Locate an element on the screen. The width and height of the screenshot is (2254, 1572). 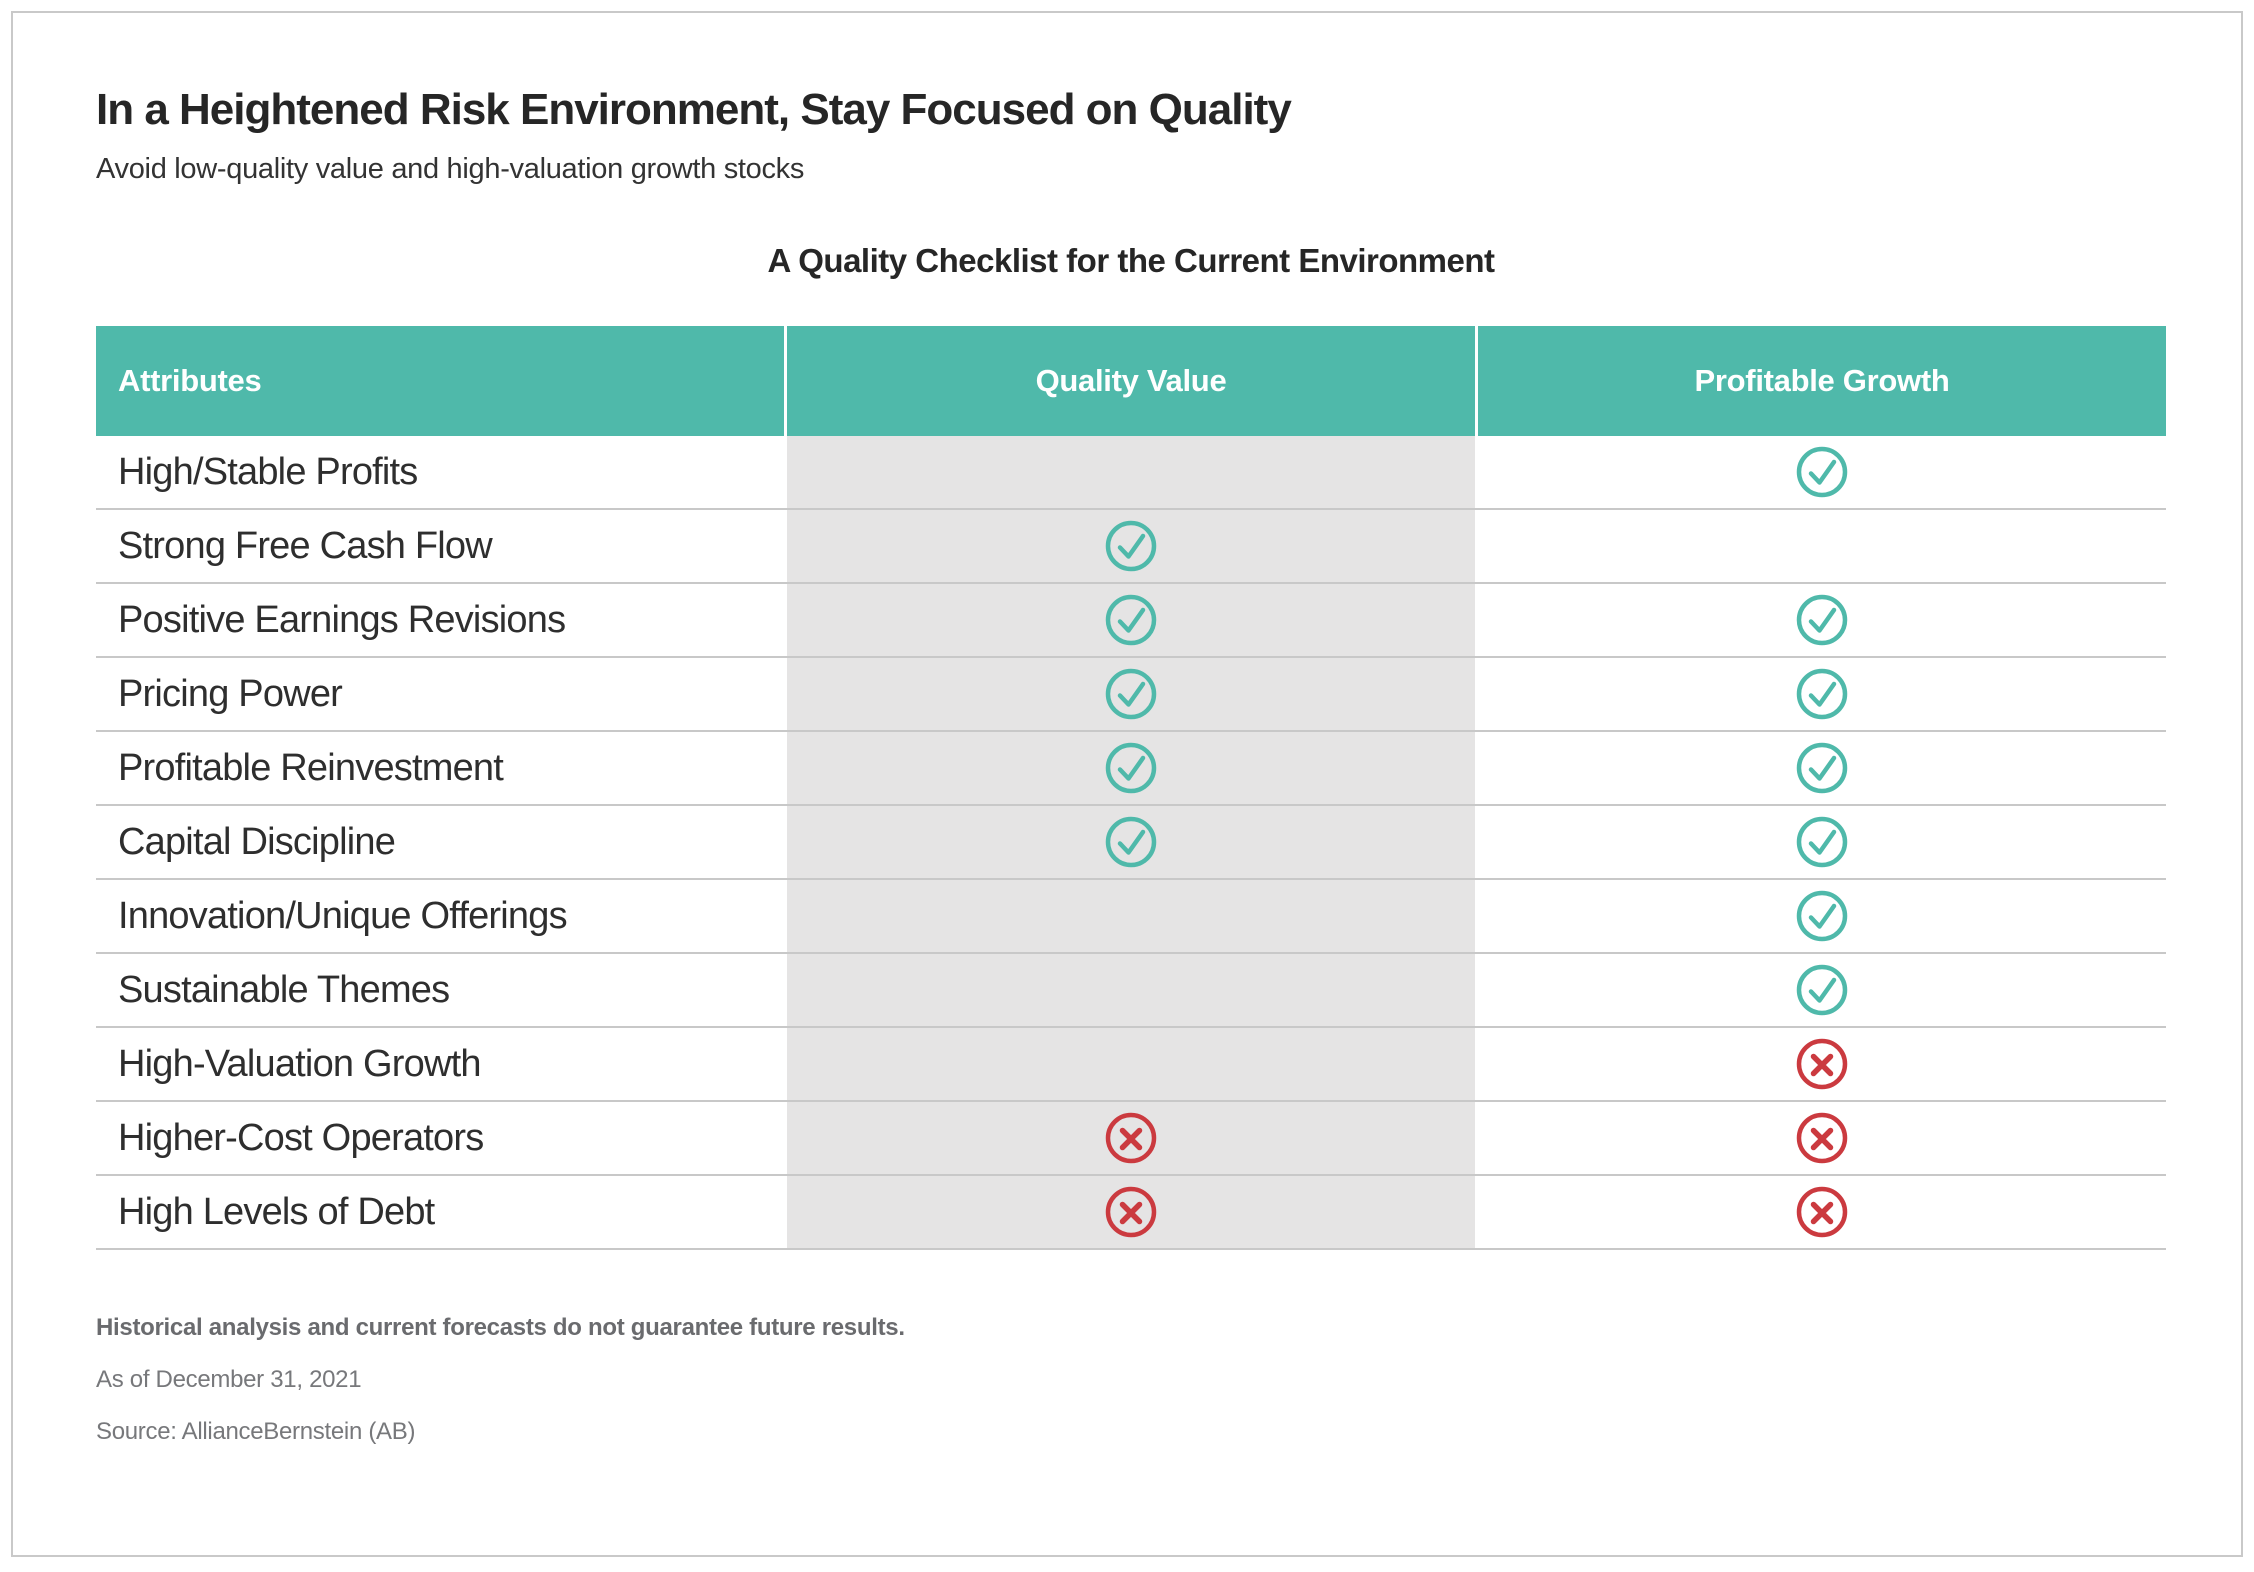
attribute-cell: Innovation/Unique Offerings is located at coordinates (343, 915).